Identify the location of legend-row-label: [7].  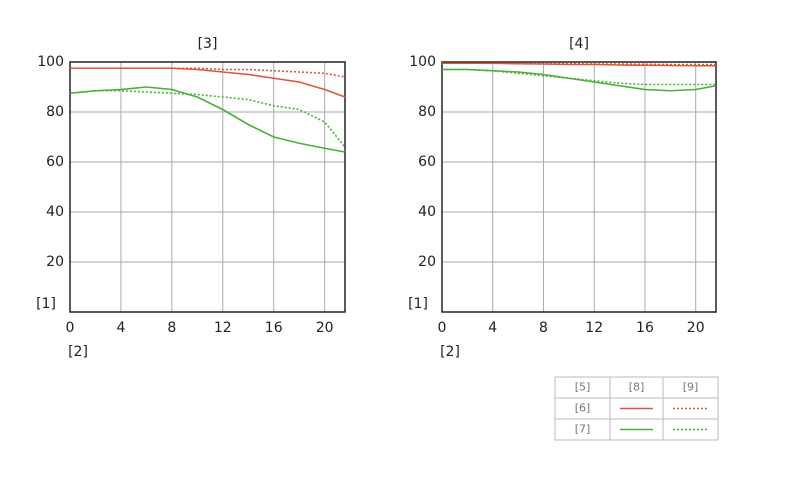
(583, 429).